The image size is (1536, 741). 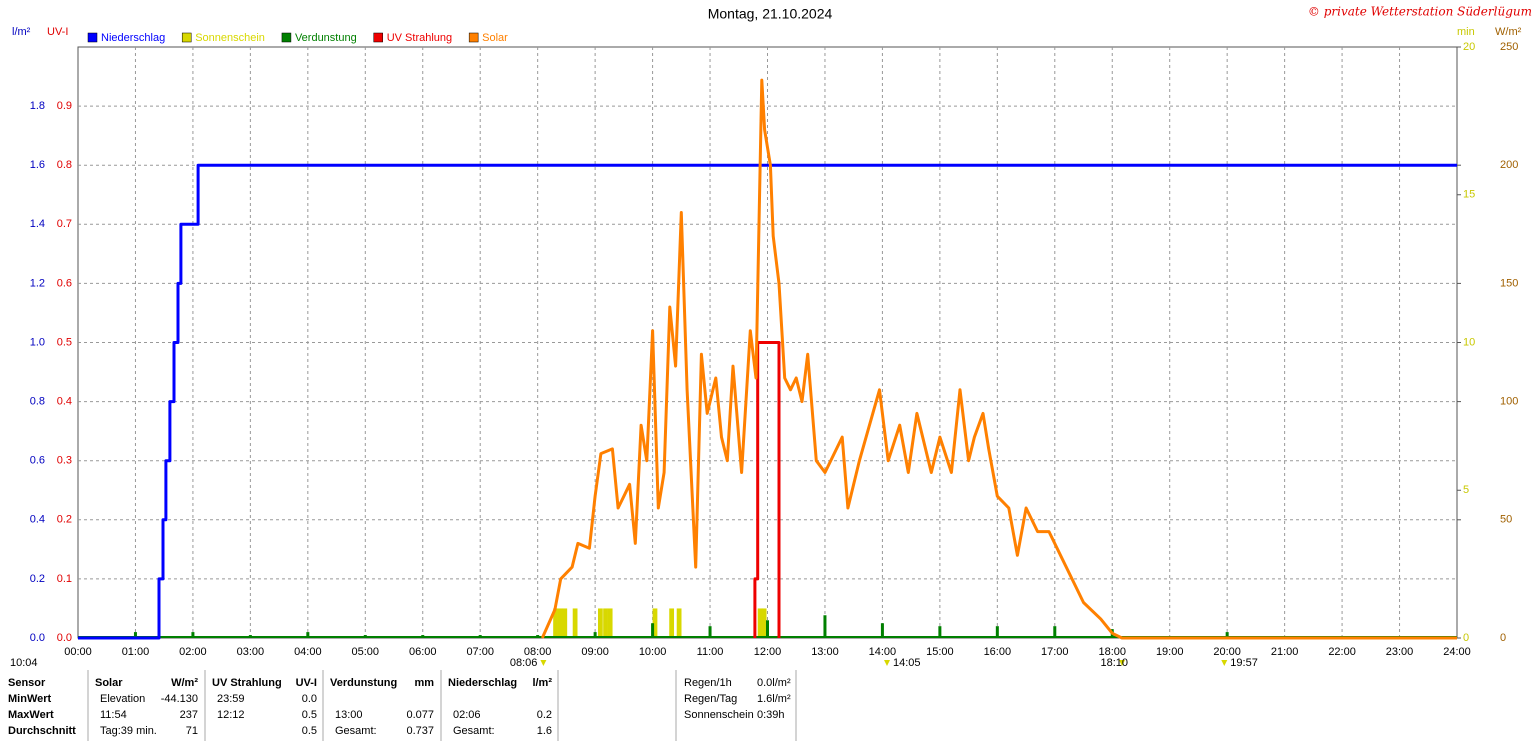 What do you see at coordinates (1457, 652) in the screenshot?
I see `x-tick-label: 24:00` at bounding box center [1457, 652].